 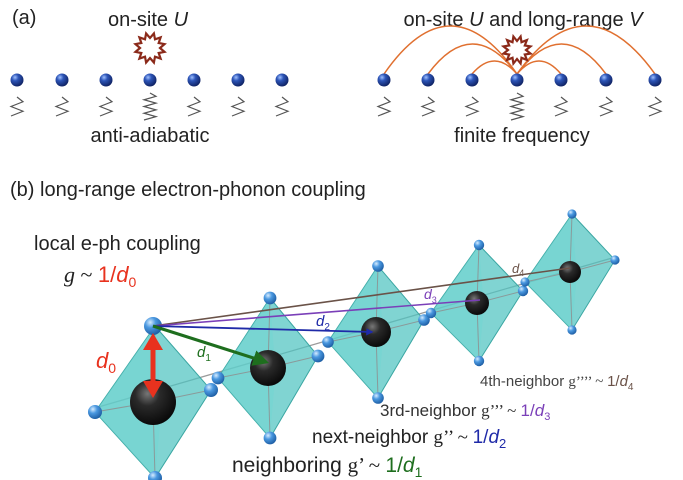 I want to click on d3-label: d3, so click(x=430, y=295).